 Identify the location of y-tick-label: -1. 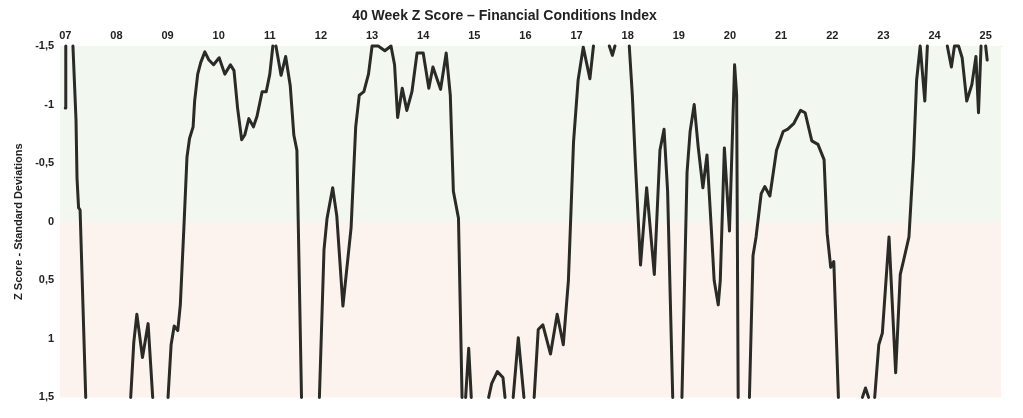
(49, 103).